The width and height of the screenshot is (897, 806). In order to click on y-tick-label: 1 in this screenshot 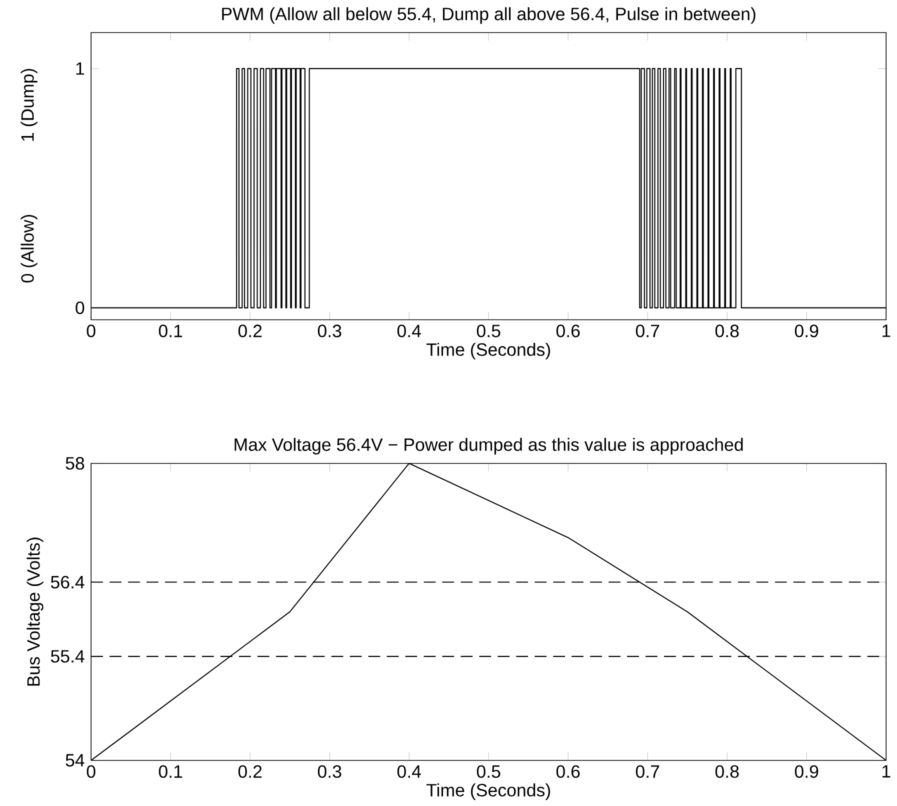, I will do `click(80, 68)`.